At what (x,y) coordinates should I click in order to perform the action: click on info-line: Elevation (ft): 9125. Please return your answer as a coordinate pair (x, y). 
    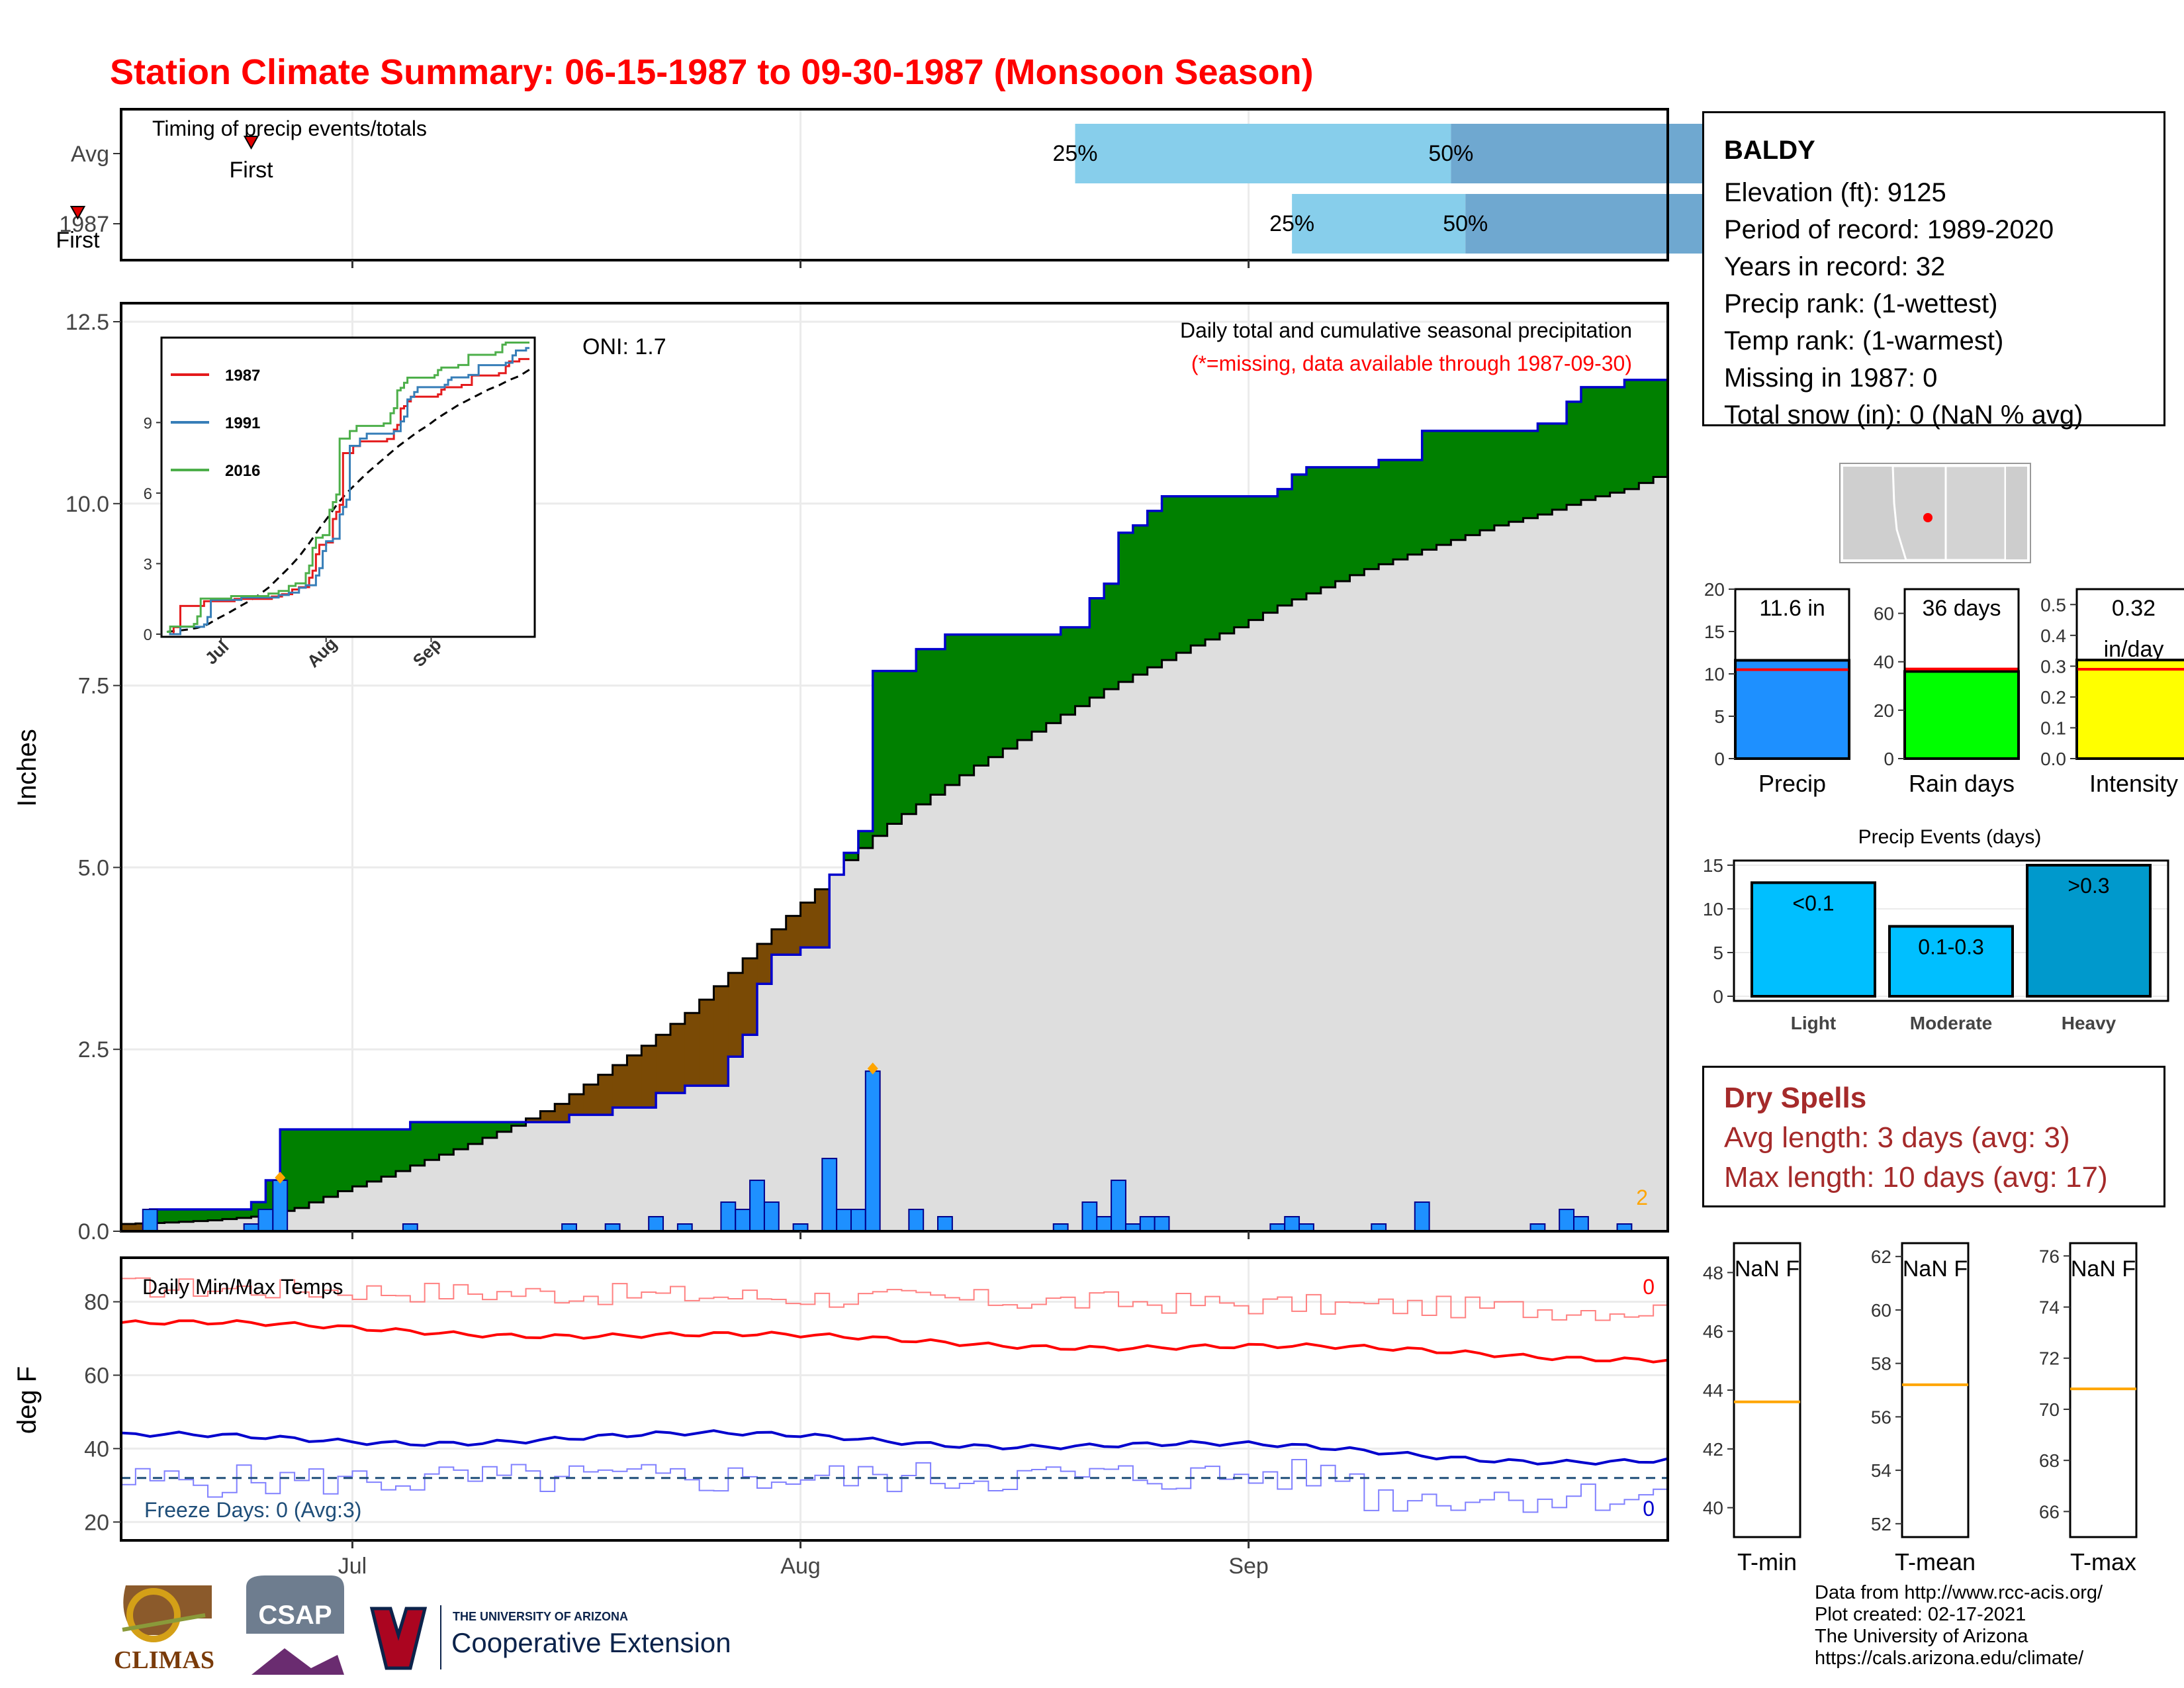
    Looking at the image, I should click on (1835, 192).